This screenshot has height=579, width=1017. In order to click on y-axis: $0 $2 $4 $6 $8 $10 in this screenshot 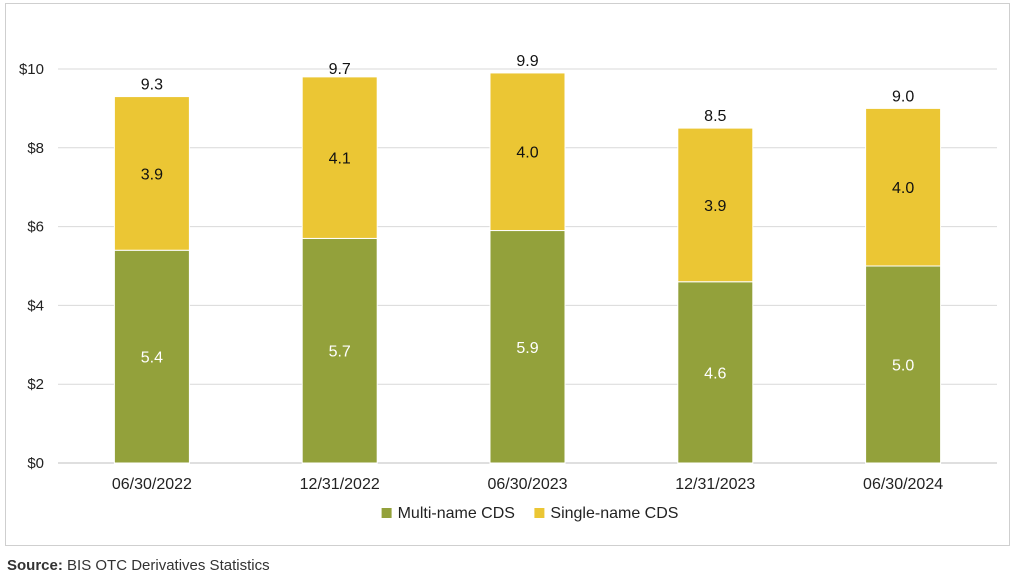, I will do `click(31, 266)`.